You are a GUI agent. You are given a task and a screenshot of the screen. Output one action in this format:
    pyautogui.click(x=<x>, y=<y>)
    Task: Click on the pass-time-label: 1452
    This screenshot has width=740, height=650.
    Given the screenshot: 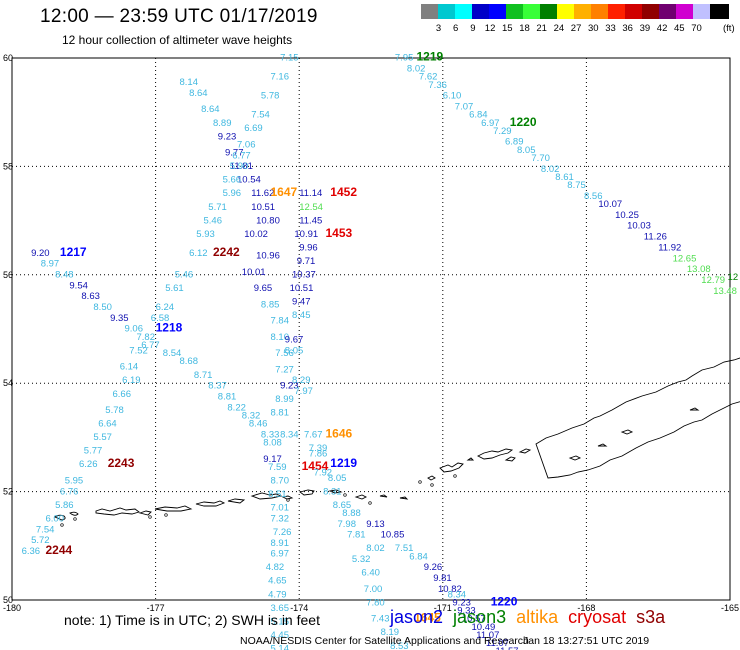 What is the action you would take?
    pyautogui.click(x=343, y=192)
    